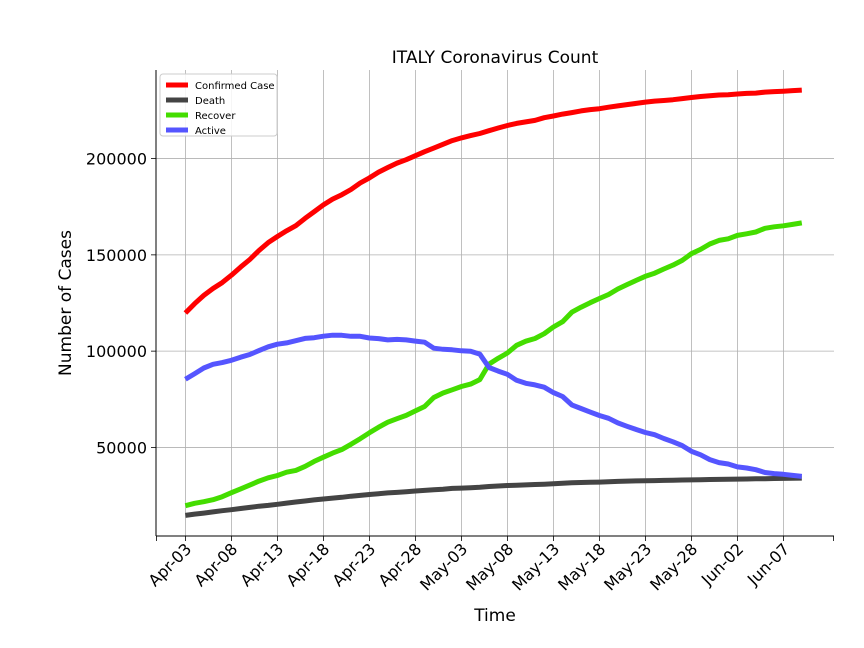 This screenshot has width=864, height=648. I want to click on x-axis-label: Time, so click(494, 616).